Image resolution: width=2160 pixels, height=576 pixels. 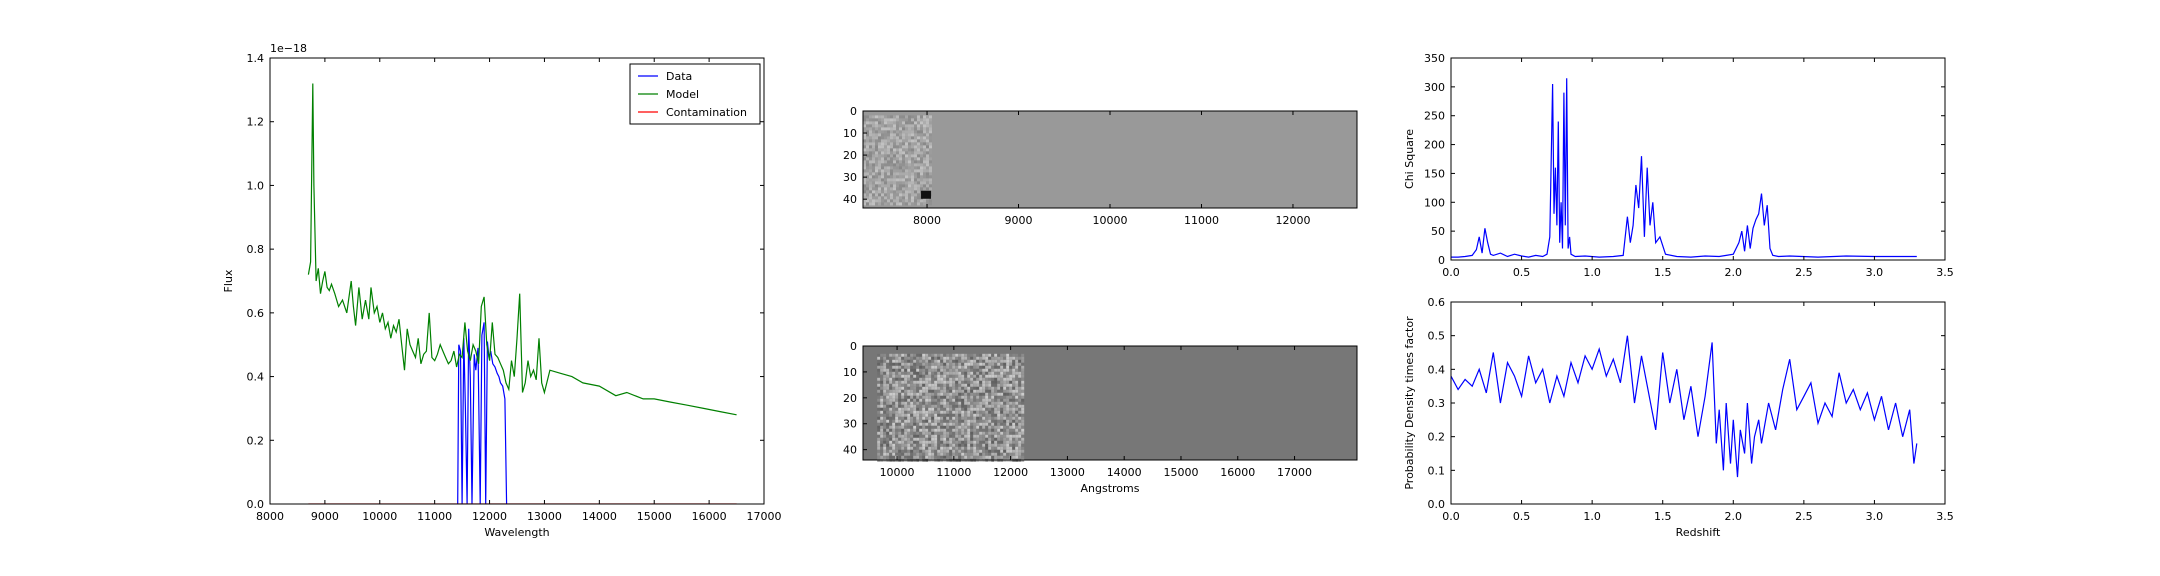 I want to click on x-tick-label: 16000, so click(x=1237, y=472).